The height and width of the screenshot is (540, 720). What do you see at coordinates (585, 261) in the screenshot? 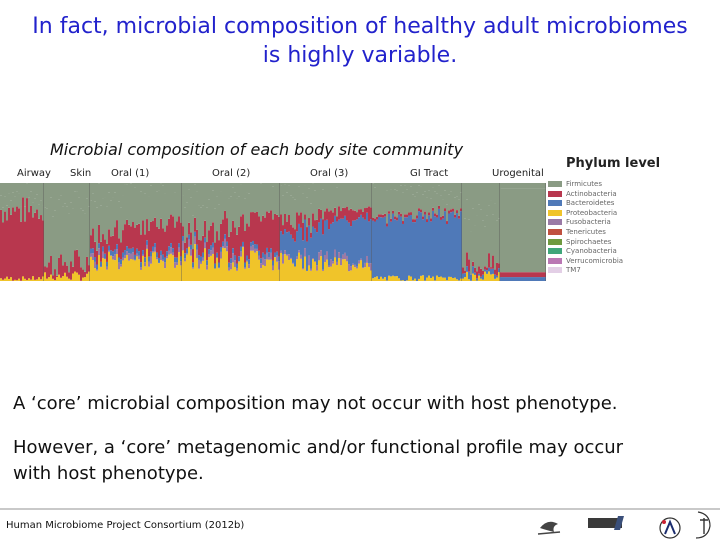
I see `legend-item-verrucomicrobia: Verrucomicrobia` at bounding box center [585, 261].